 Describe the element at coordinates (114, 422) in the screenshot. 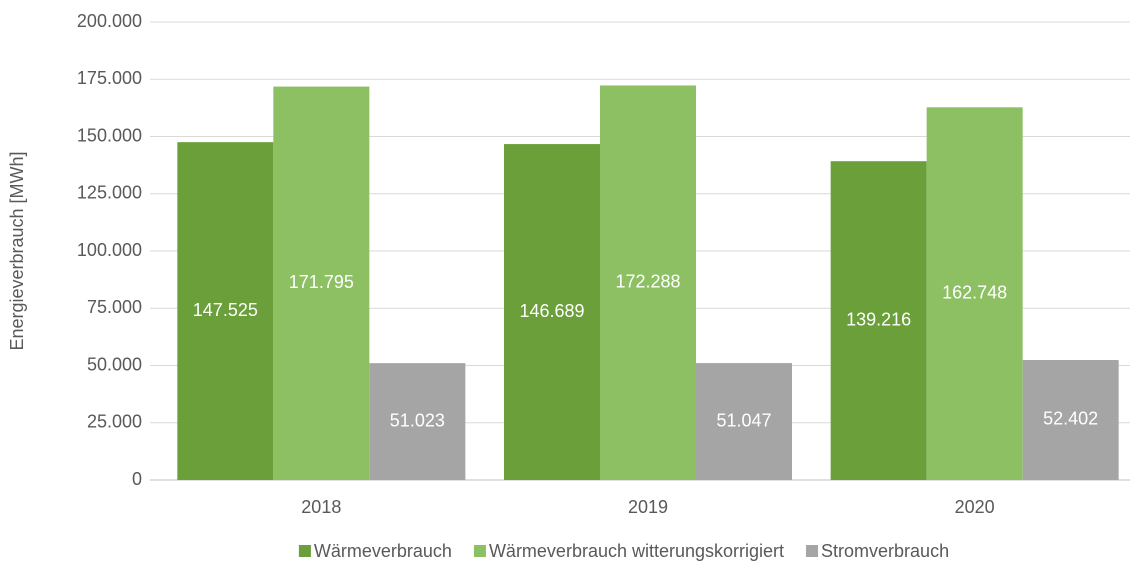

I see `y-tick-label: 25.000` at that location.